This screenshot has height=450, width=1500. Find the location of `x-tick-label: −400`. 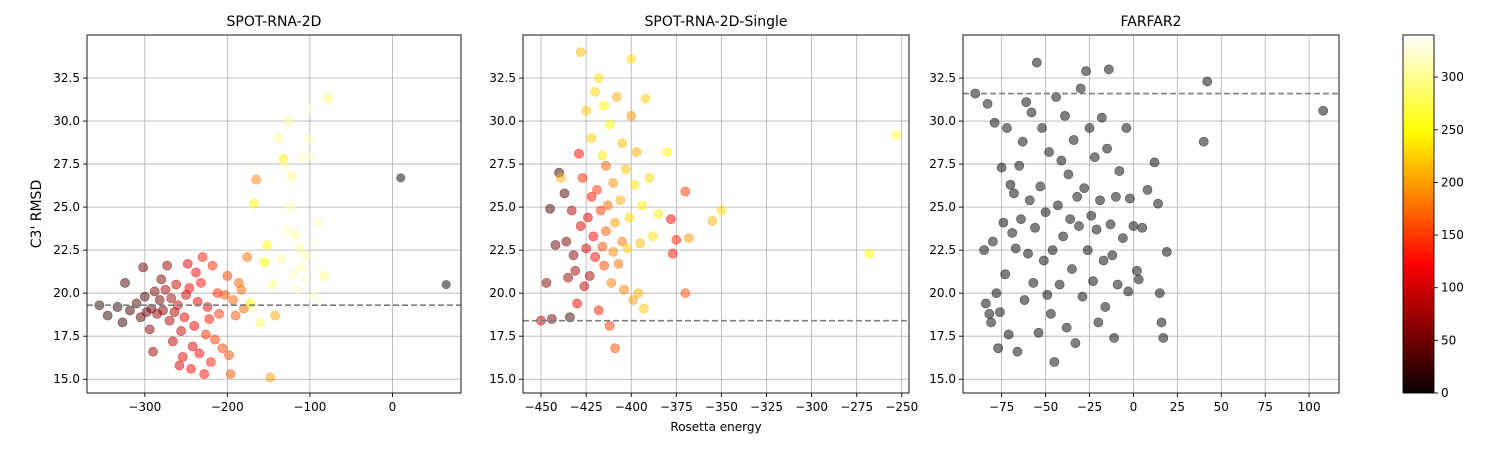

x-tick-label: −400 is located at coordinates (631, 407).